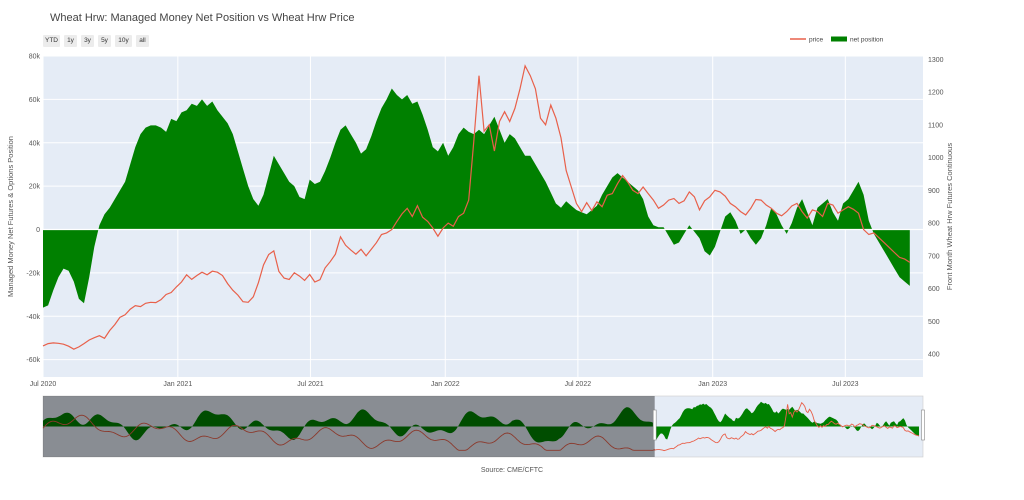 The width and height of the screenshot is (1024, 500). Describe the element at coordinates (949, 216) in the screenshot. I see `y-right-axis-title: Front Month Wheat Hrw Futures Continuous` at that location.